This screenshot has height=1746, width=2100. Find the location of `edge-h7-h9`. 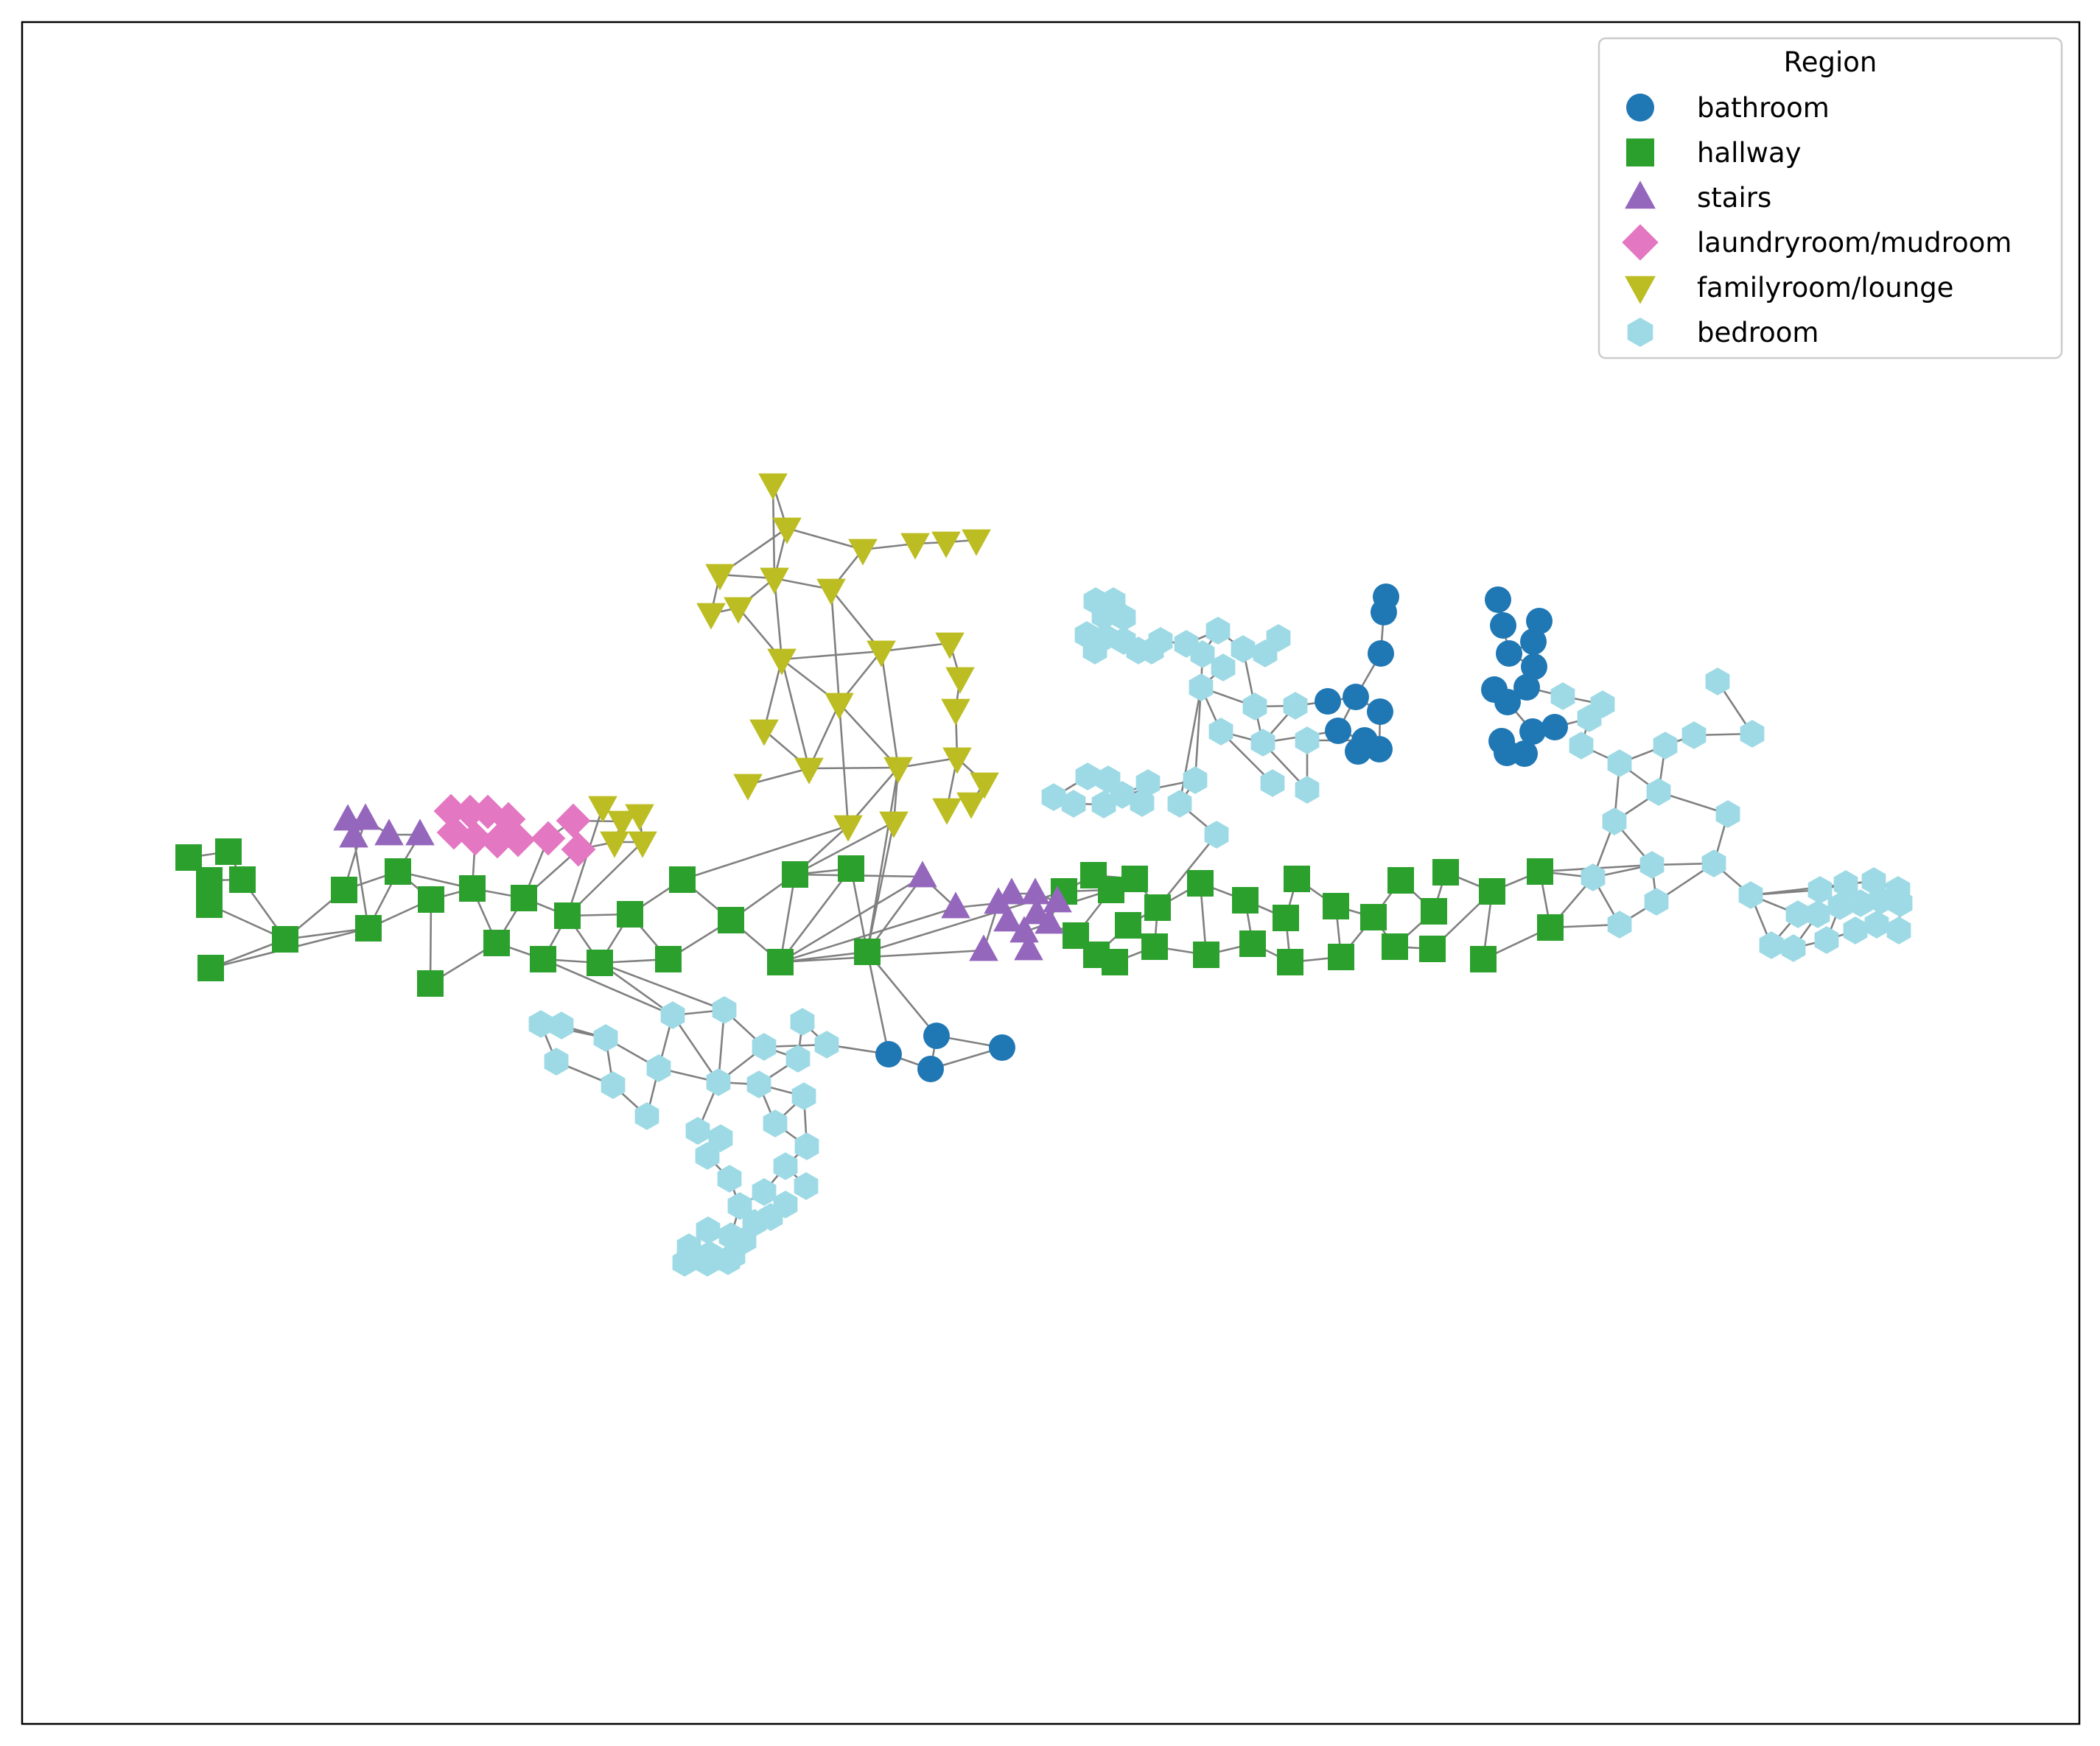

edge-h7-h9 is located at coordinates (326, 934).